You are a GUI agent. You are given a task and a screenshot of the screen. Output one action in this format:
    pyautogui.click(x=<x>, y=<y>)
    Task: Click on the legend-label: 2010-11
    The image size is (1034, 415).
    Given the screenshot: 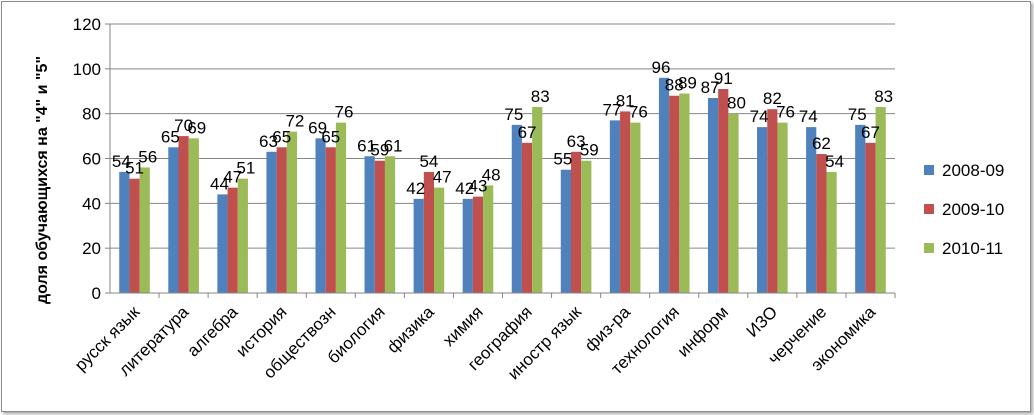 What is the action you would take?
    pyautogui.click(x=972, y=248)
    